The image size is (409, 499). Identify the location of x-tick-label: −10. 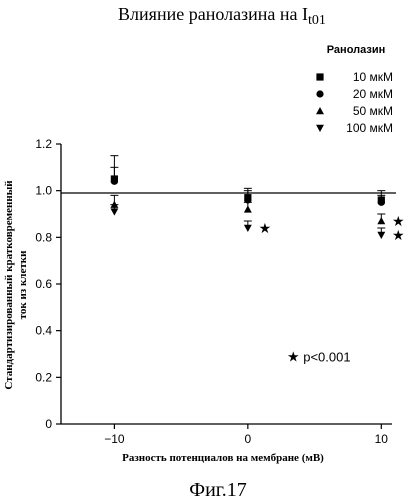
(114, 439).